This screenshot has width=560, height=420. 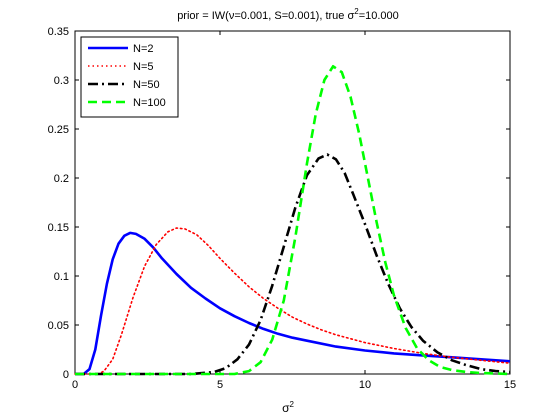 I want to click on chart-title-suffix: =10.000, so click(x=379, y=16).